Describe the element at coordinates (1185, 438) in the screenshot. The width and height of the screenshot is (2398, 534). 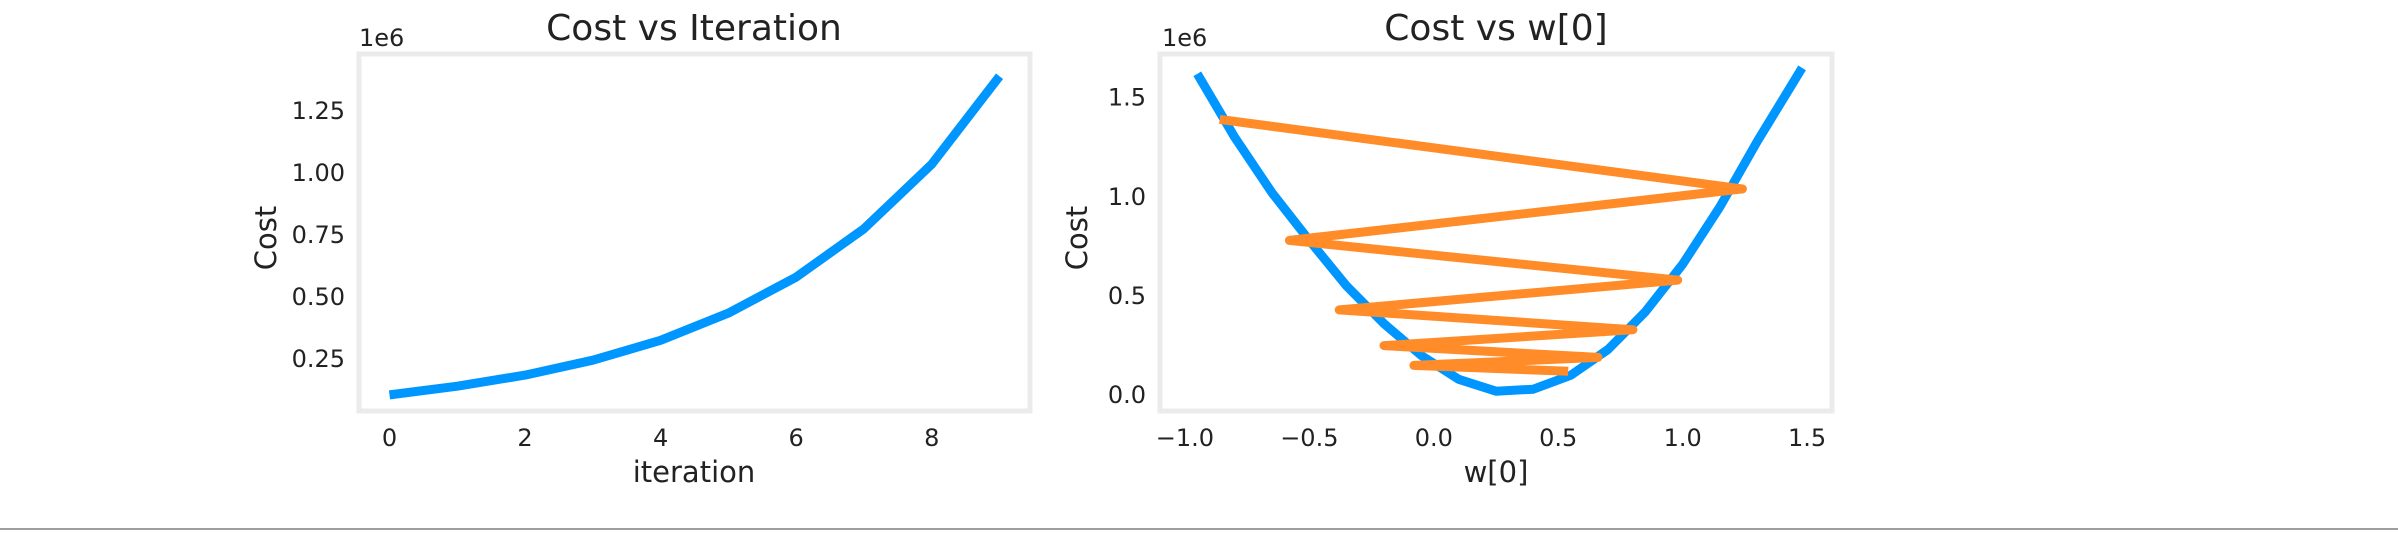
I see `x-tick-label: −1.0` at that location.